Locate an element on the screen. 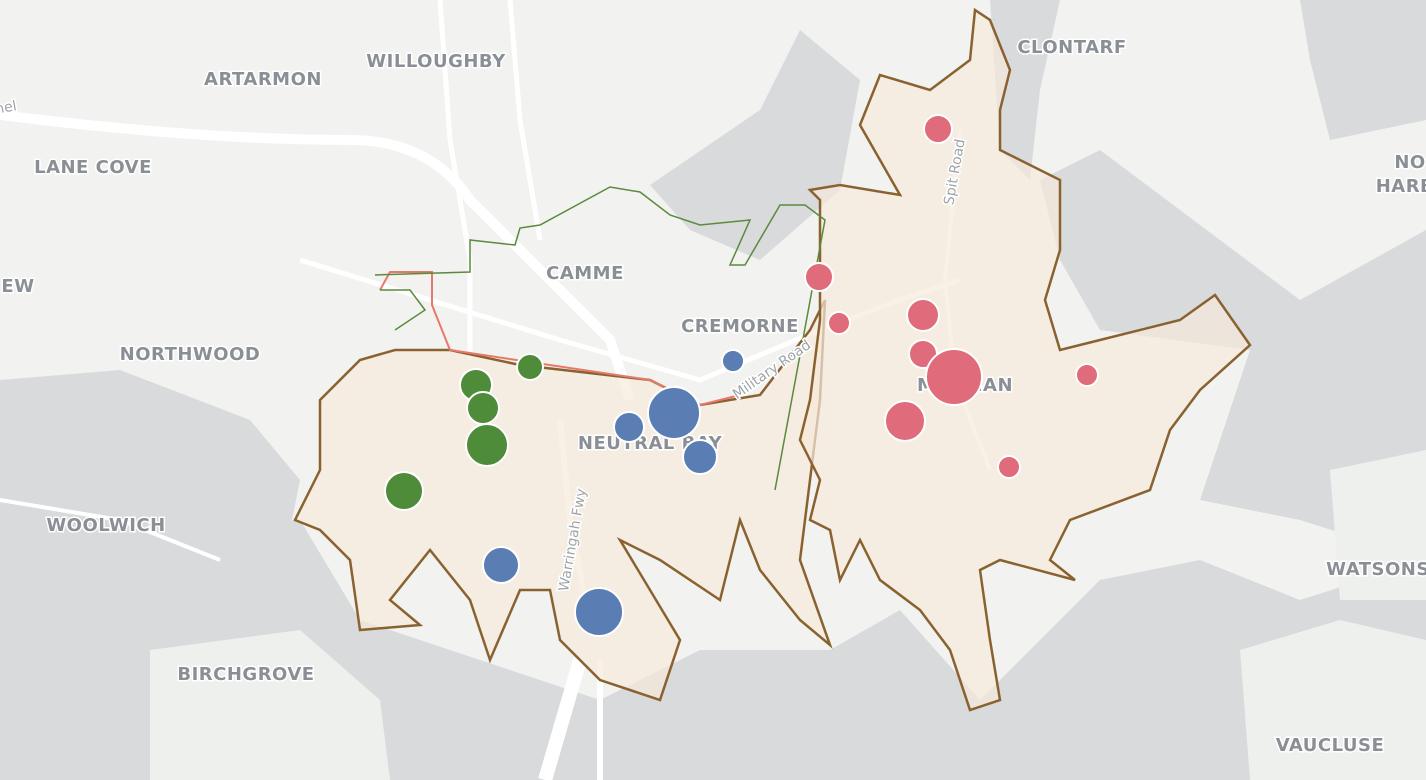 The image size is (1426, 780). place-label: CAMME is located at coordinates (585, 273).